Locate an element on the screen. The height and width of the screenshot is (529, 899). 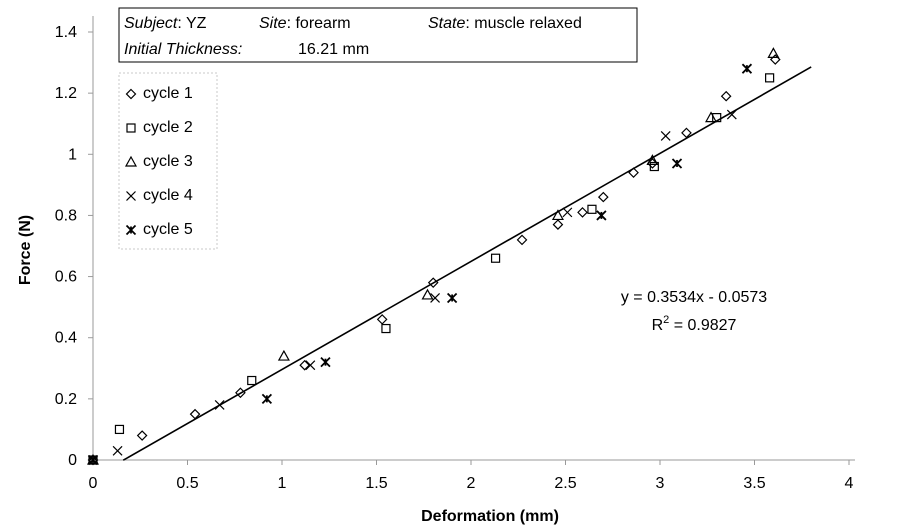
legend: cycle 1 cycle 2 cycle 3 cycle 4 cycle 5 is located at coordinates (168, 161).